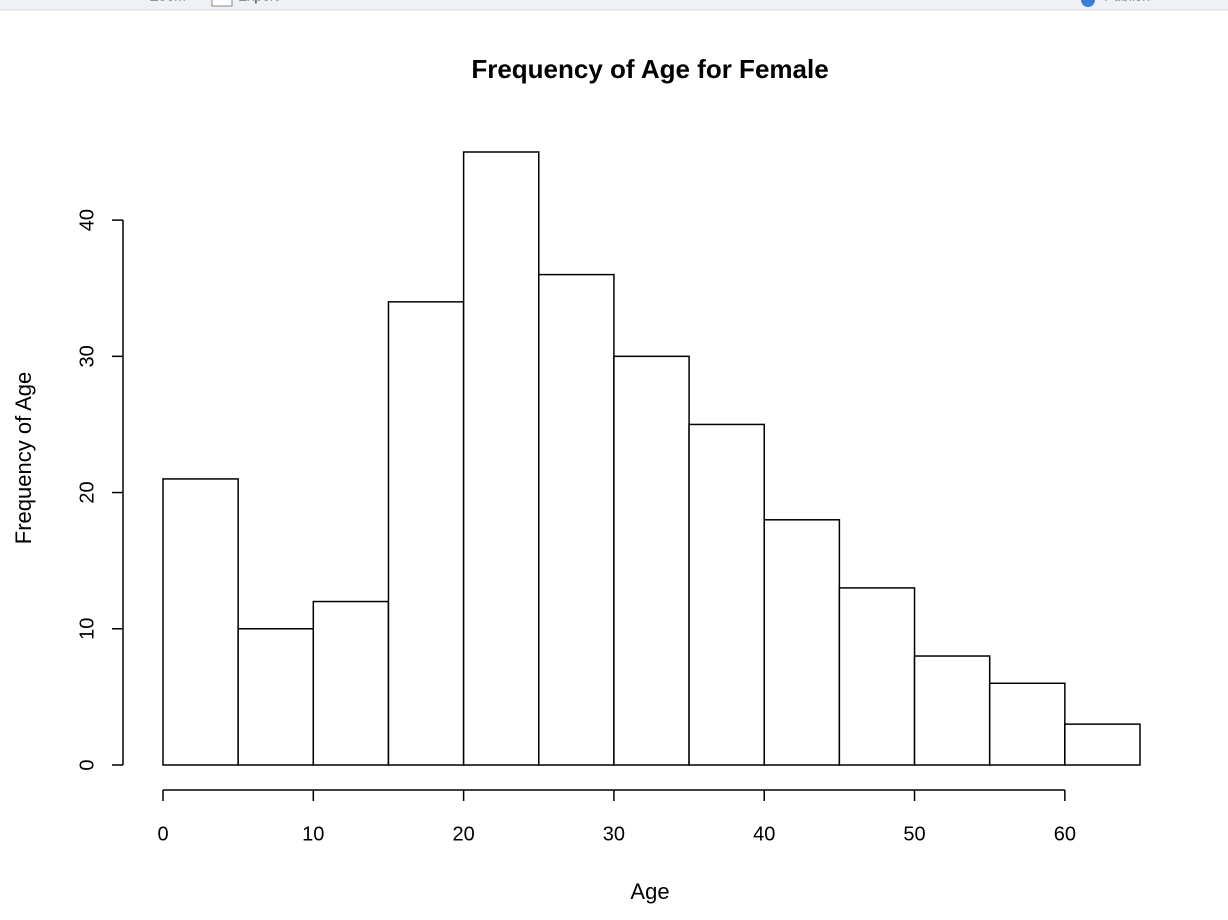  Describe the element at coordinates (1065, 834) in the screenshot. I see `x-tick-label: 60` at that location.